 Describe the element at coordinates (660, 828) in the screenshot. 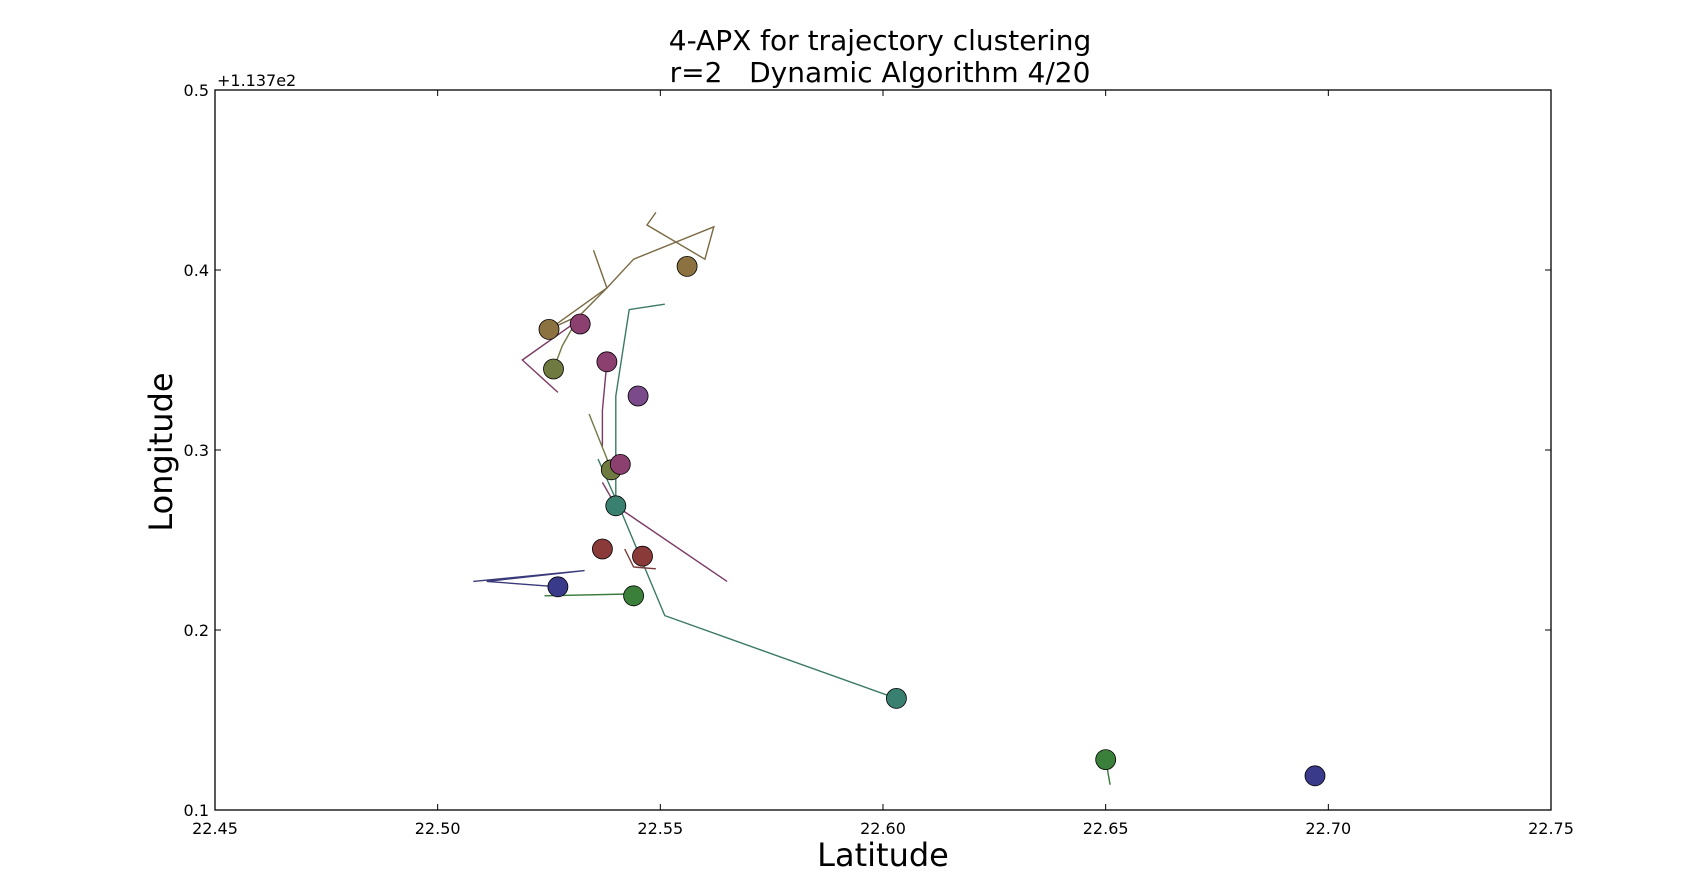

I see `x-tick-label: 22.55` at that location.